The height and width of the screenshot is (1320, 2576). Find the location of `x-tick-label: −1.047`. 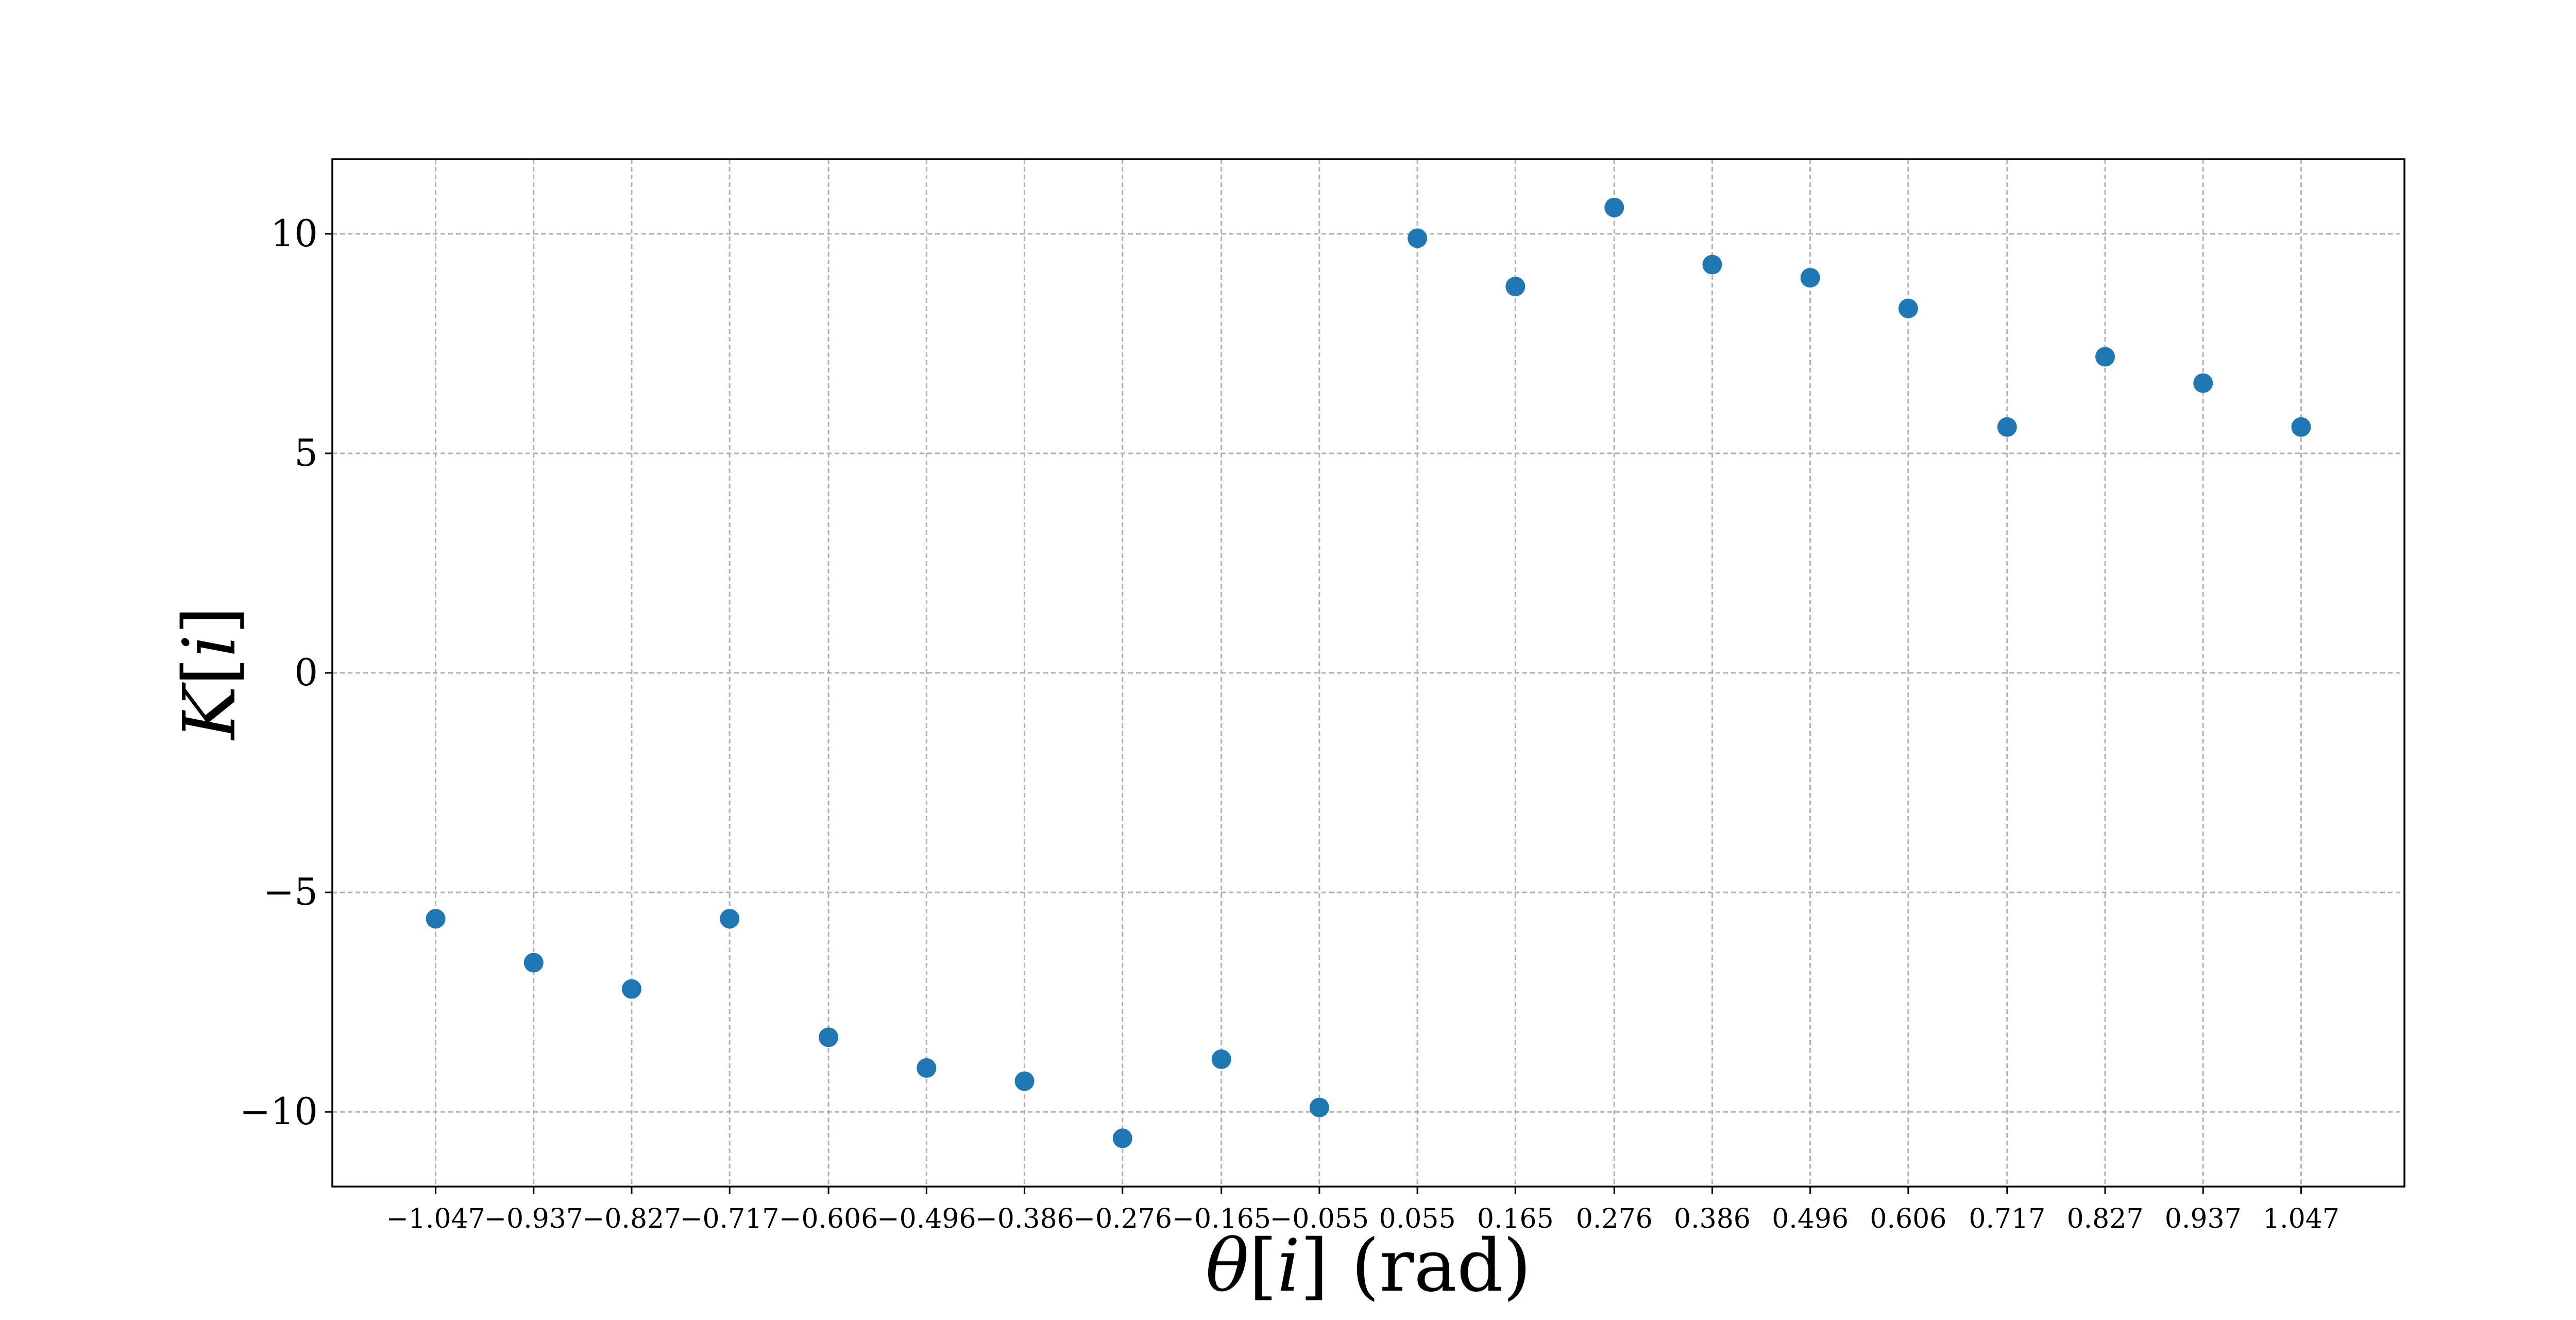

x-tick-label: −1.047 is located at coordinates (435, 1219).